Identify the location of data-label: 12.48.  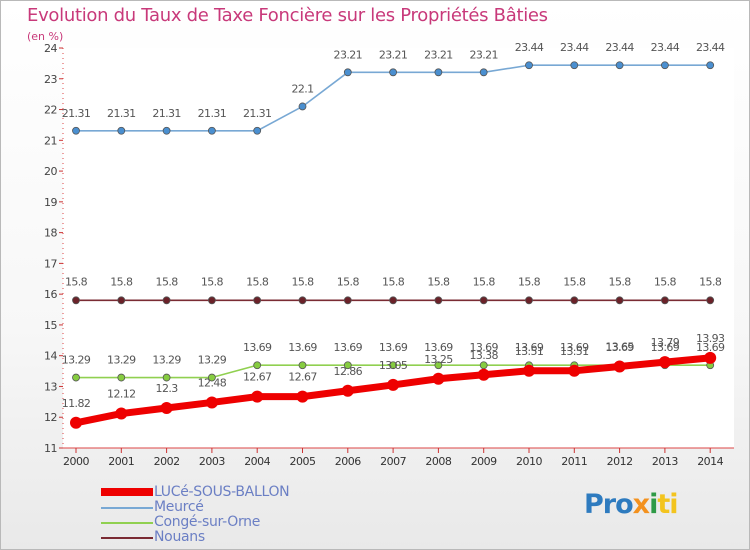
(212, 382).